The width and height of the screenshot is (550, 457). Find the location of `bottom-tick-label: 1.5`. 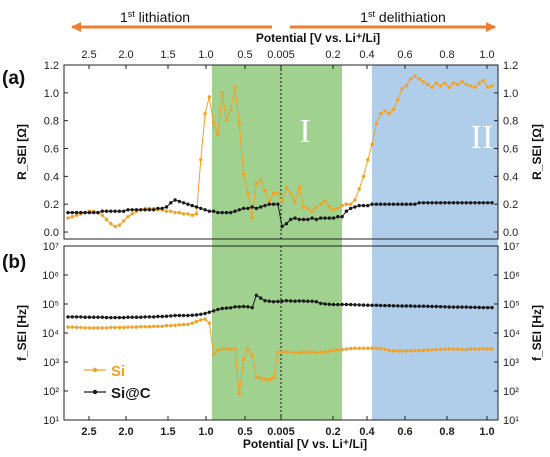

bottom-tick-label: 1.5 is located at coordinates (167, 432).